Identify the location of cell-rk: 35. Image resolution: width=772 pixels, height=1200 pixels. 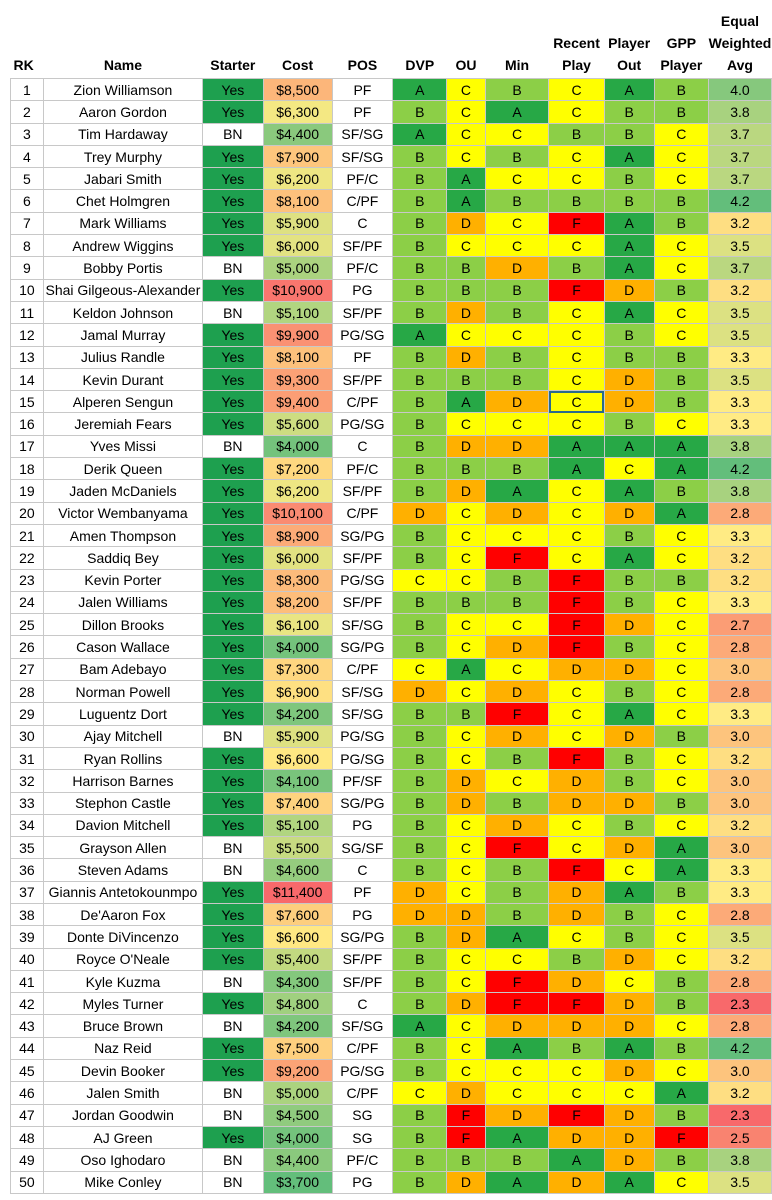
(27, 848).